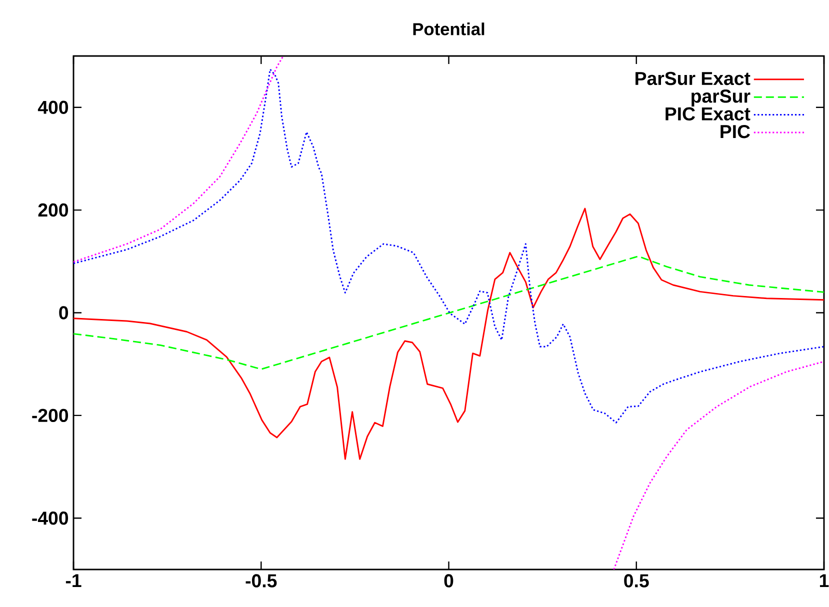  Describe the element at coordinates (50, 518) in the screenshot. I see `y-tick-label: -400` at that location.